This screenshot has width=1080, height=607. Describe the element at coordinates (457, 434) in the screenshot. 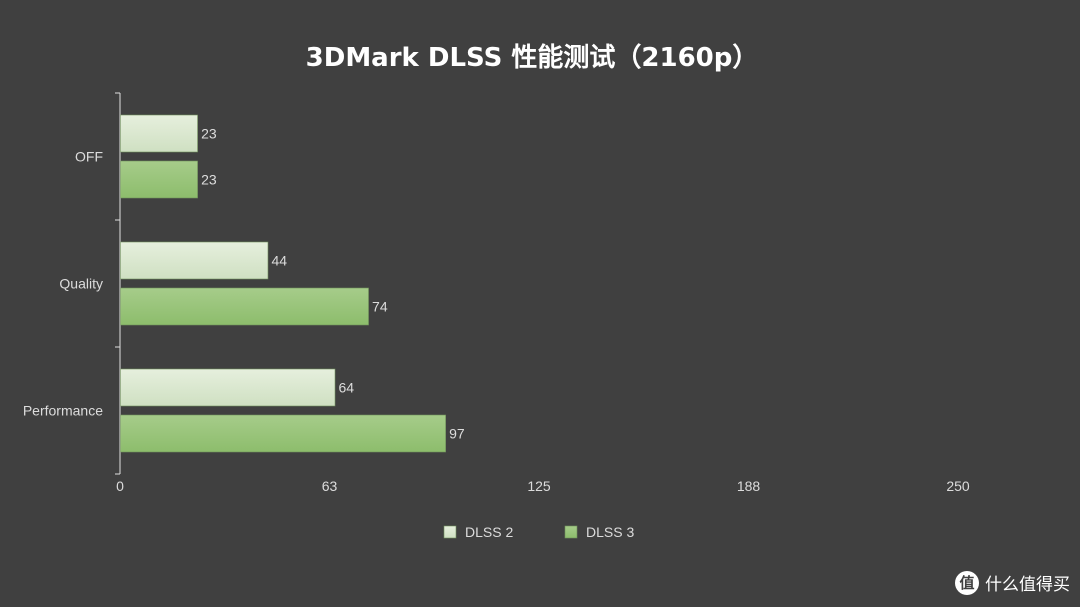

I see `data-label: 97` at that location.